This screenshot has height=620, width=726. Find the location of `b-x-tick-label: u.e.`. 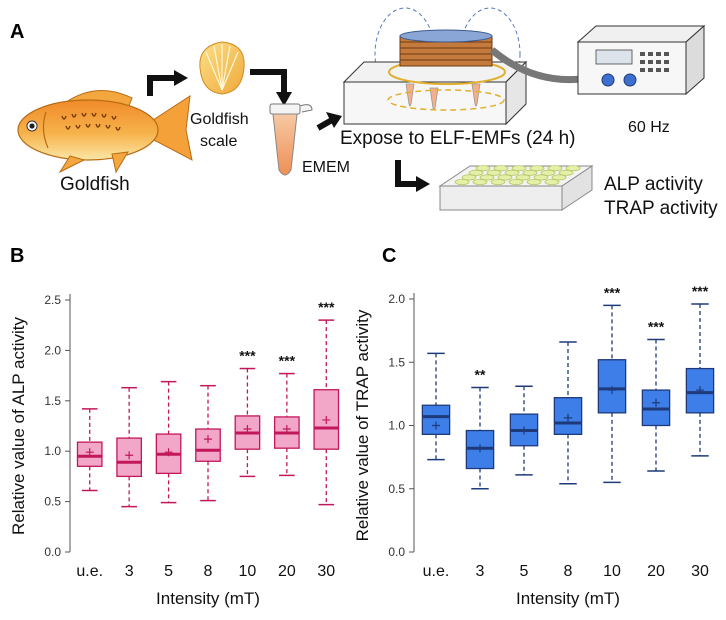

b-x-tick-label: u.e. is located at coordinates (89, 571).